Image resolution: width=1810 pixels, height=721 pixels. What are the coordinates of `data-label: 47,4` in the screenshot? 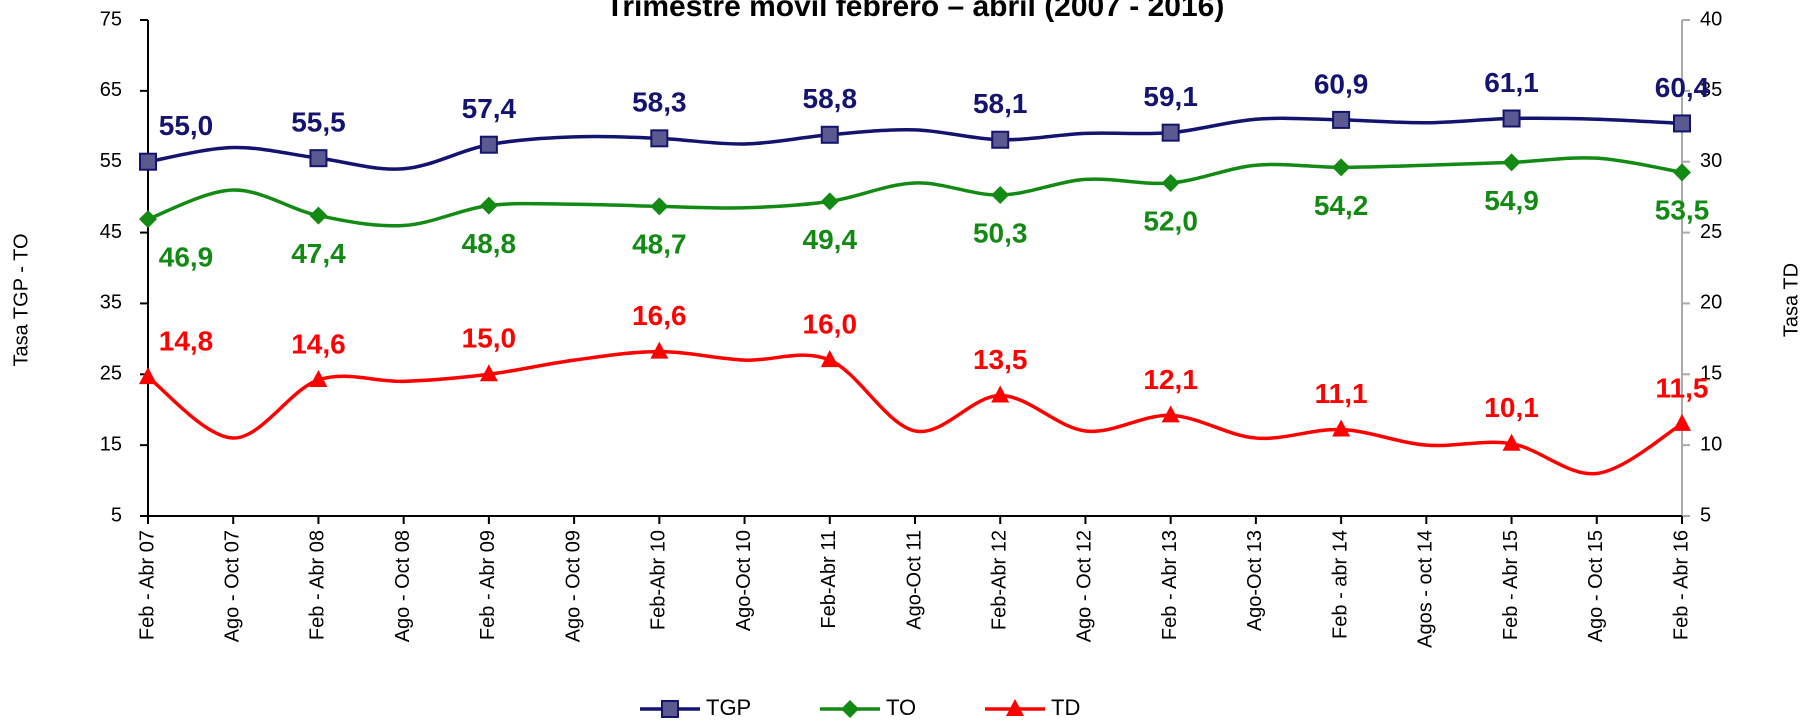 It's located at (318, 253).